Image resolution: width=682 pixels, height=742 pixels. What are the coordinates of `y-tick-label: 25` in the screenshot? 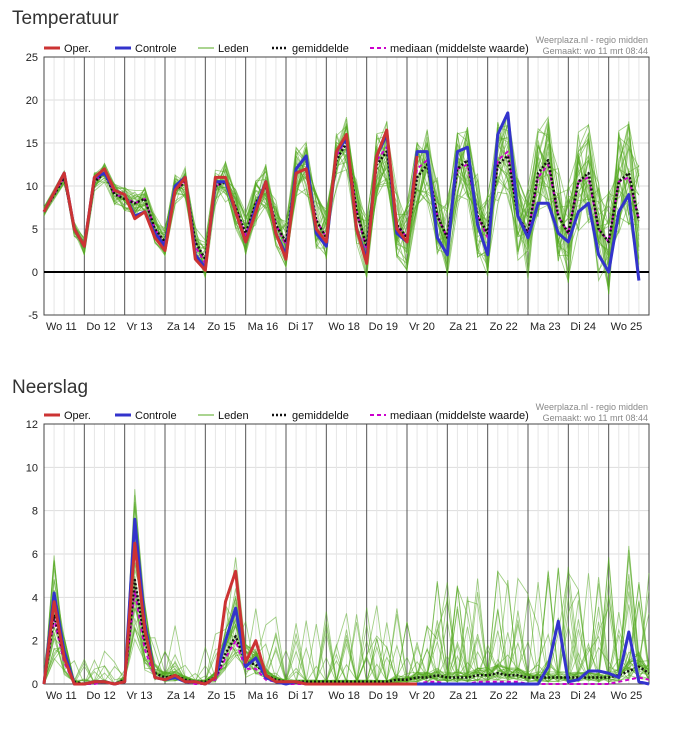 It's located at (32, 58).